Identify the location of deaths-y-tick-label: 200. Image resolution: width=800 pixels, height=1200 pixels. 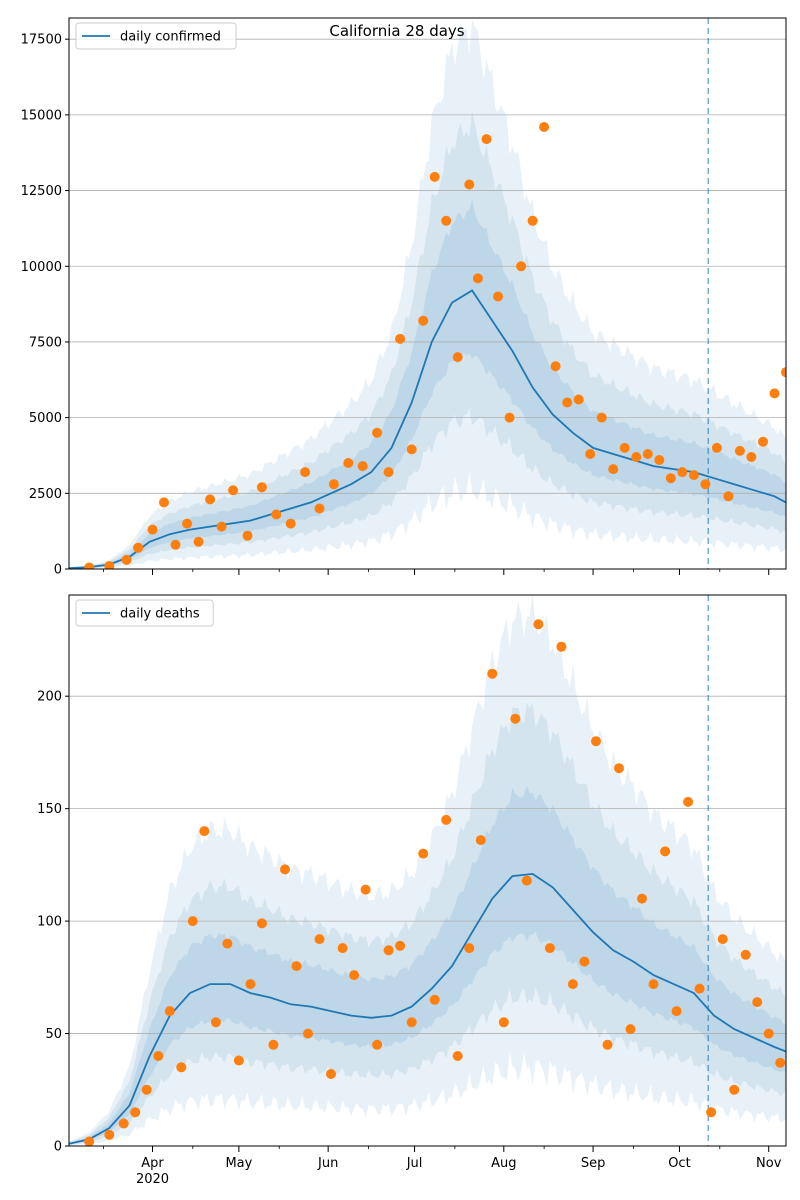
(49, 697).